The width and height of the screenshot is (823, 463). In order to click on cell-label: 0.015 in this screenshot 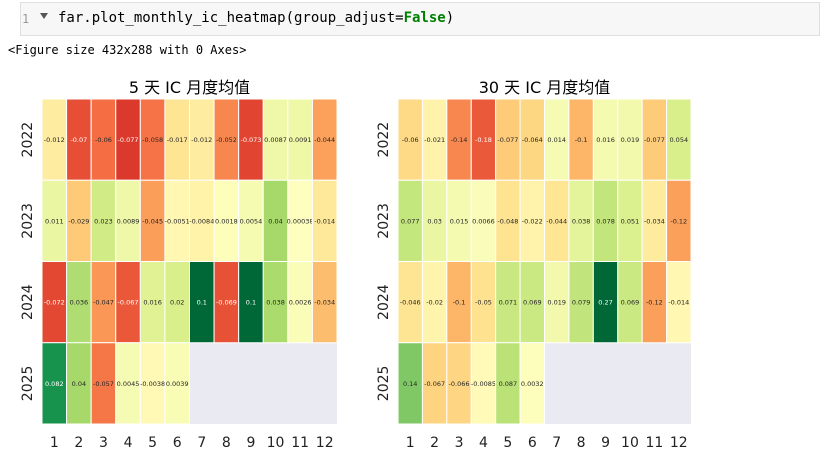, I will do `click(459, 221)`.